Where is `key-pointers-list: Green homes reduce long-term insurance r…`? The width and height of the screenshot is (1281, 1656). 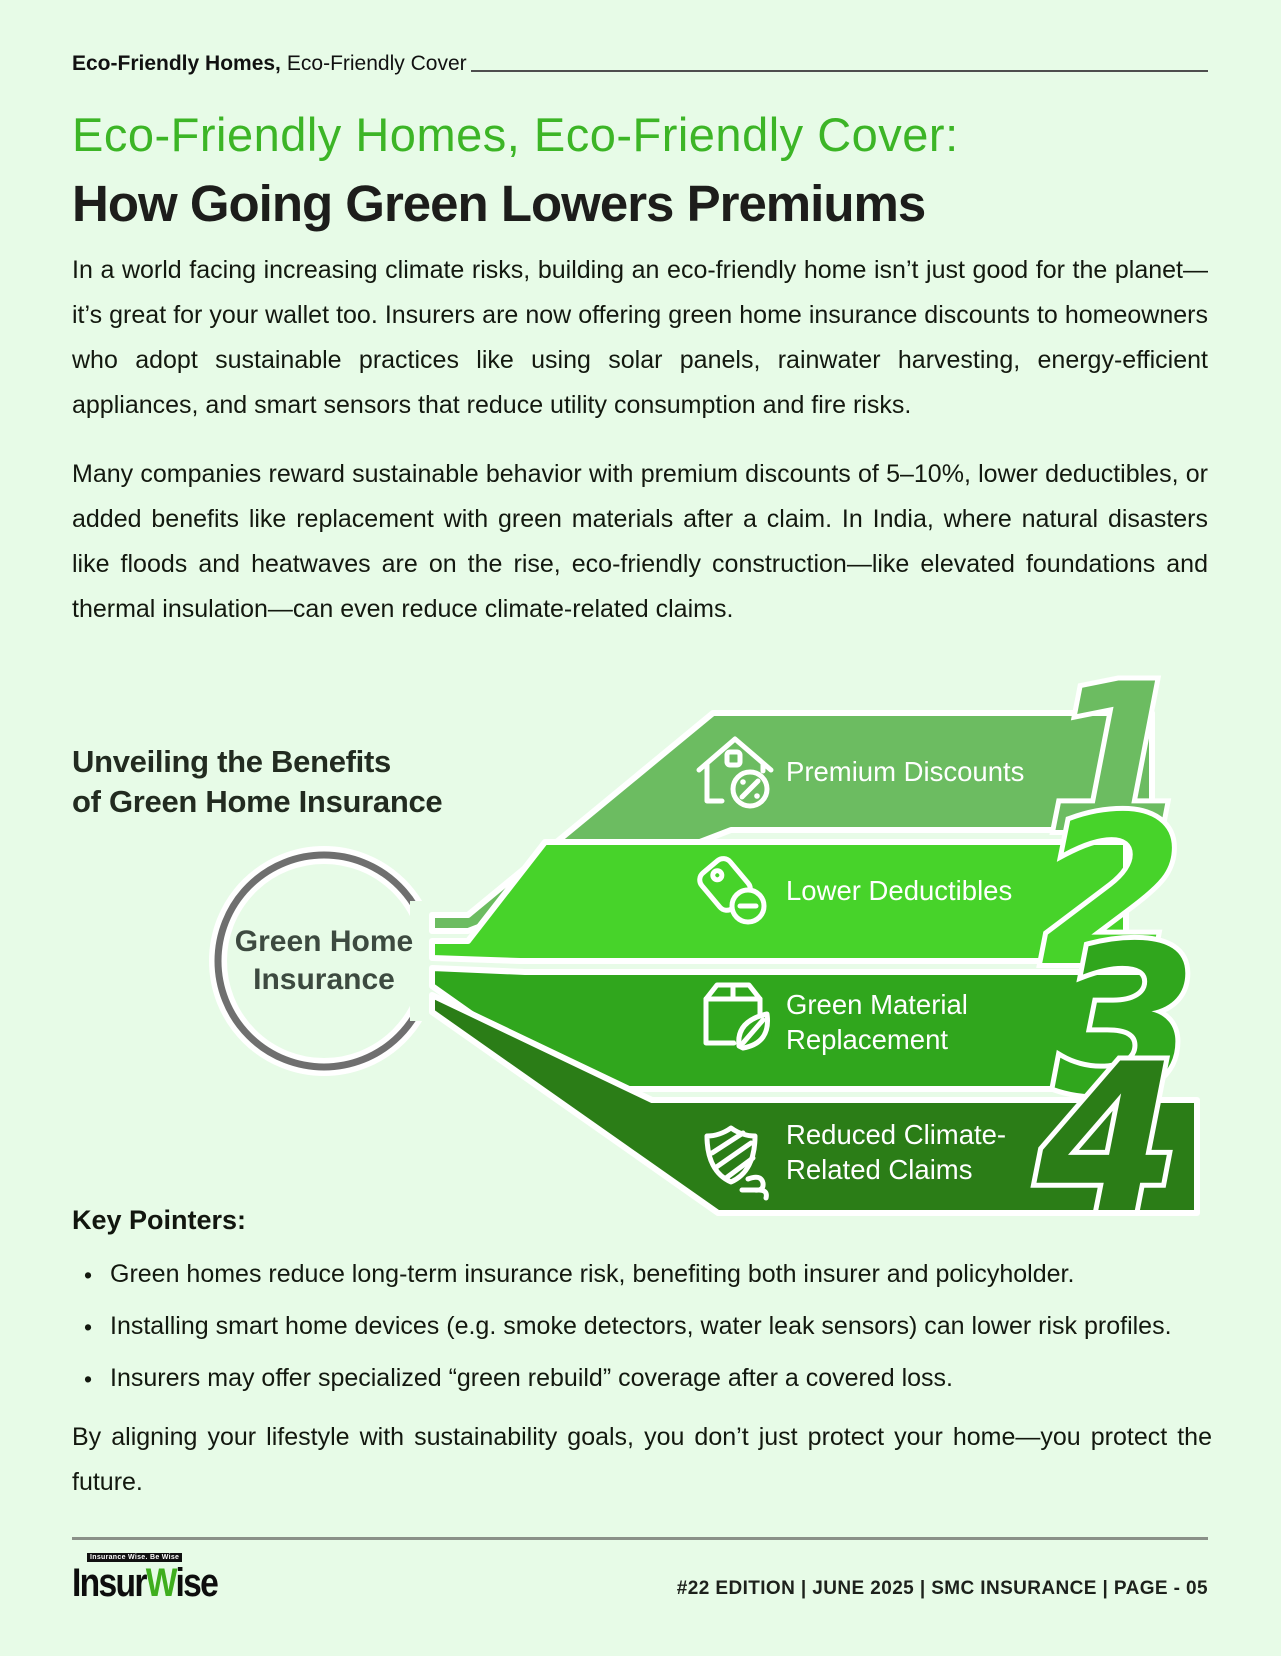 key-pointers-list: Green homes reduce long-term insurance r… is located at coordinates (642, 1327).